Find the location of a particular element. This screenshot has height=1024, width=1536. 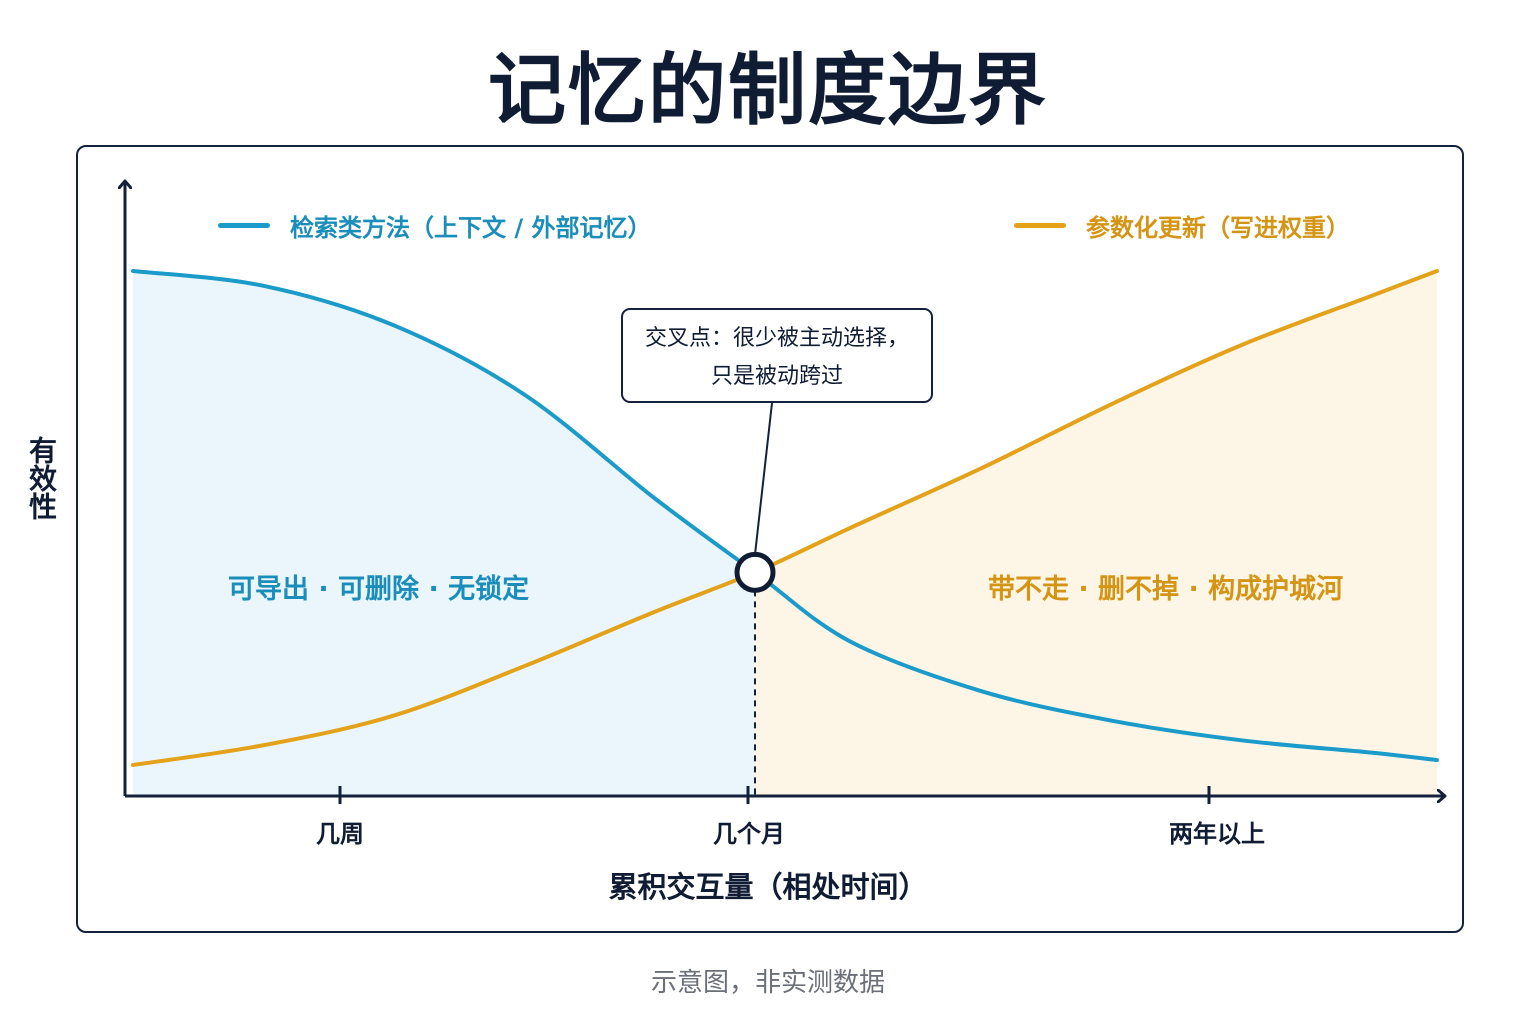

callout-pointer is located at coordinates (763, 478).